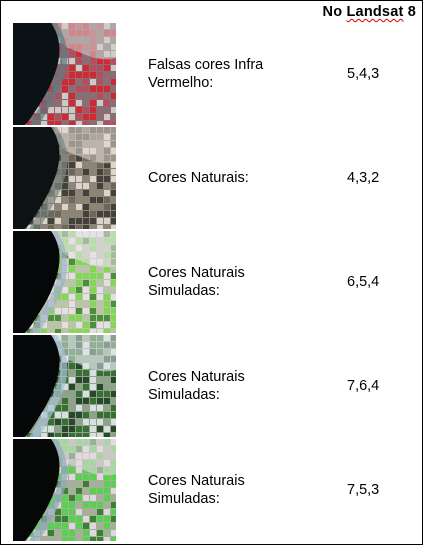 Image resolution: width=423 pixels, height=545 pixels. Describe the element at coordinates (363, 178) in the screenshot. I see `band-combination: 4,3,2` at that location.